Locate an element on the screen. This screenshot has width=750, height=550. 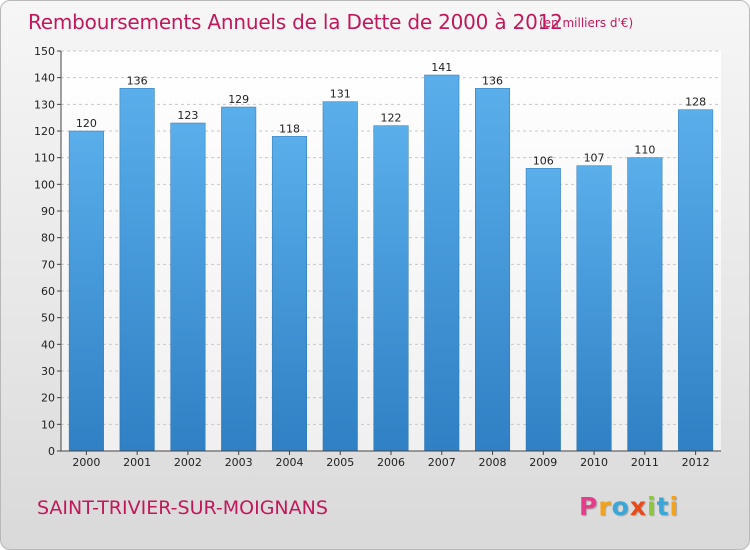
bar-2000 is located at coordinates (86, 291).